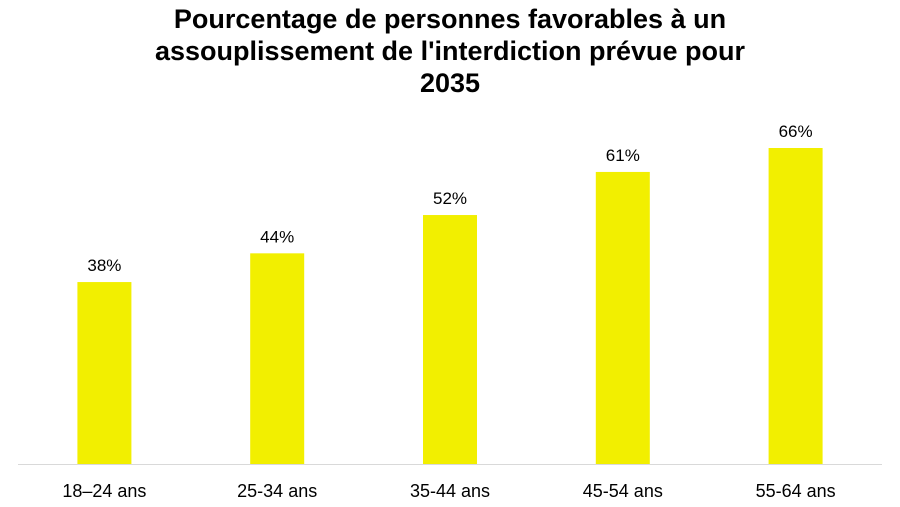 The height and width of the screenshot is (507, 900). Describe the element at coordinates (450, 19) in the screenshot. I see `chart-title-line-1: Pourcentage de personnes favorables à un` at that location.